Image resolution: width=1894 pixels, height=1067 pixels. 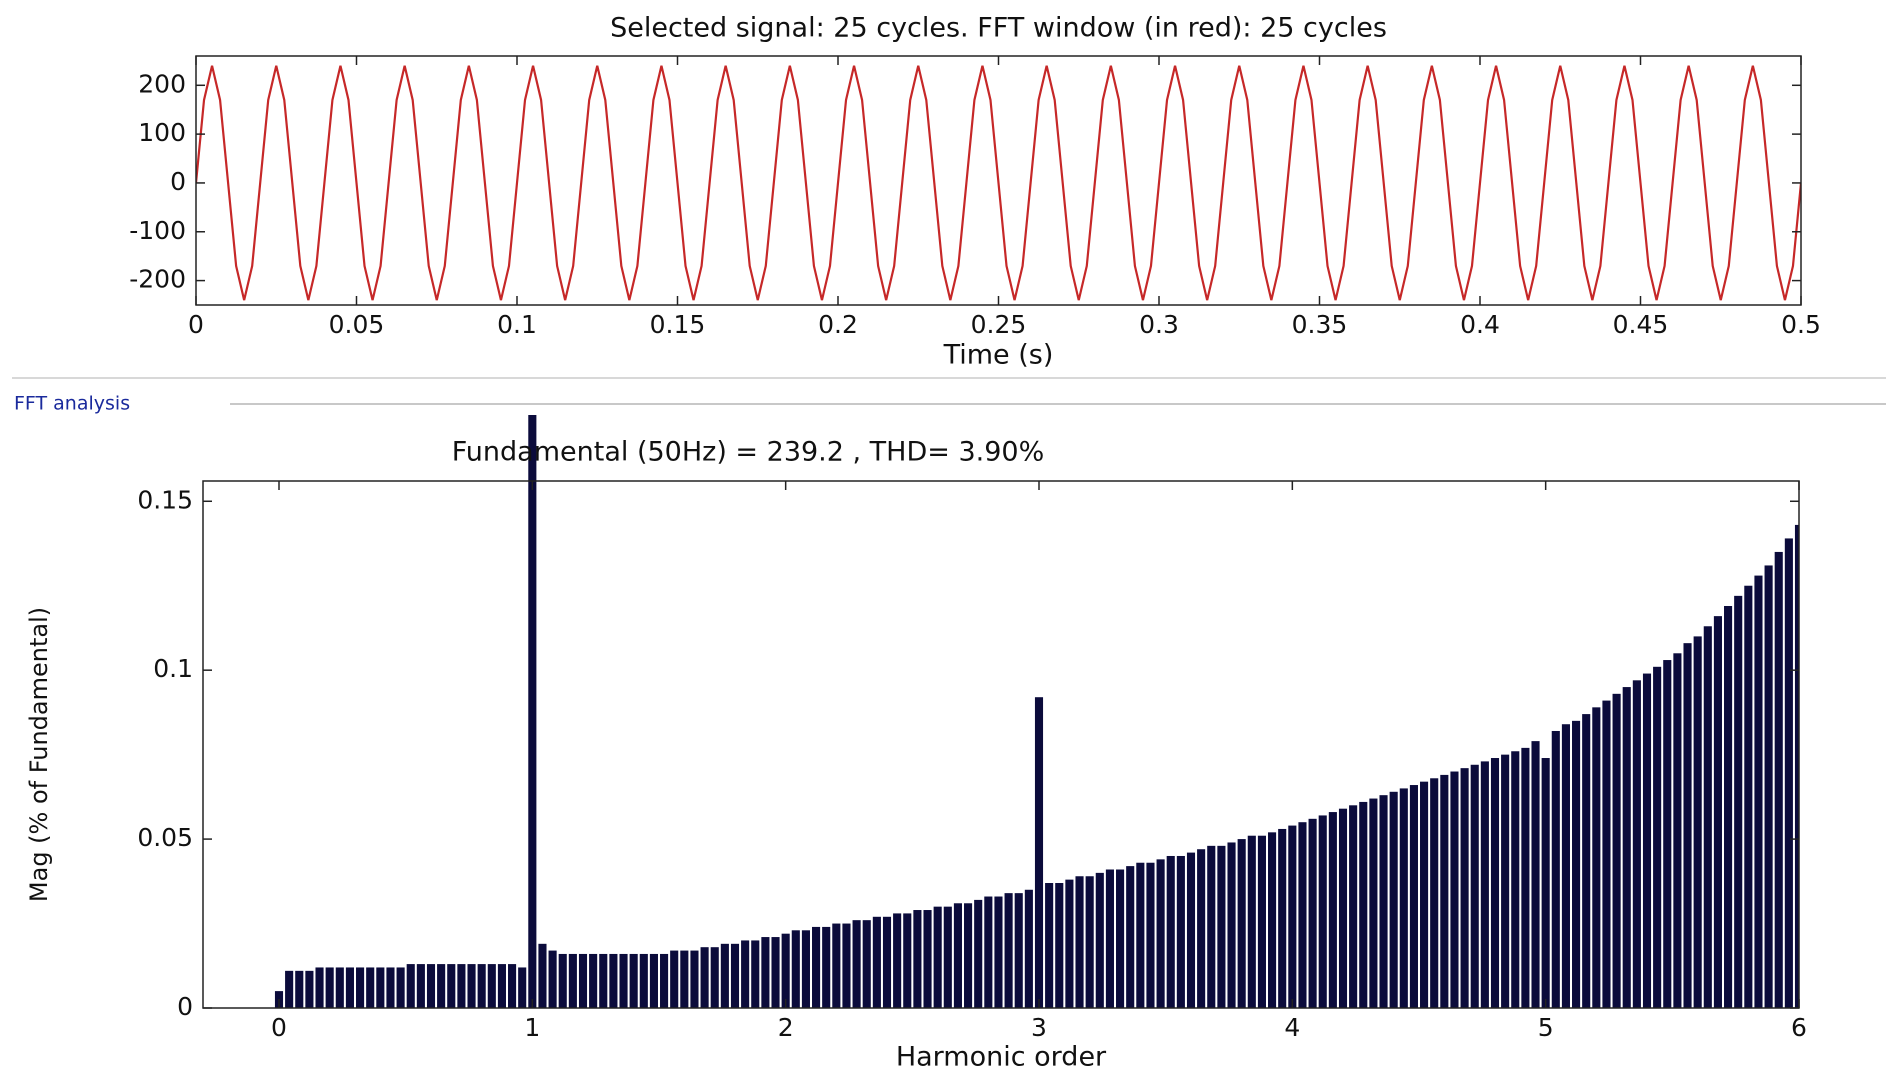 What do you see at coordinates (678, 324) in the screenshot?
I see `x-tick-label: 0.15` at bounding box center [678, 324].